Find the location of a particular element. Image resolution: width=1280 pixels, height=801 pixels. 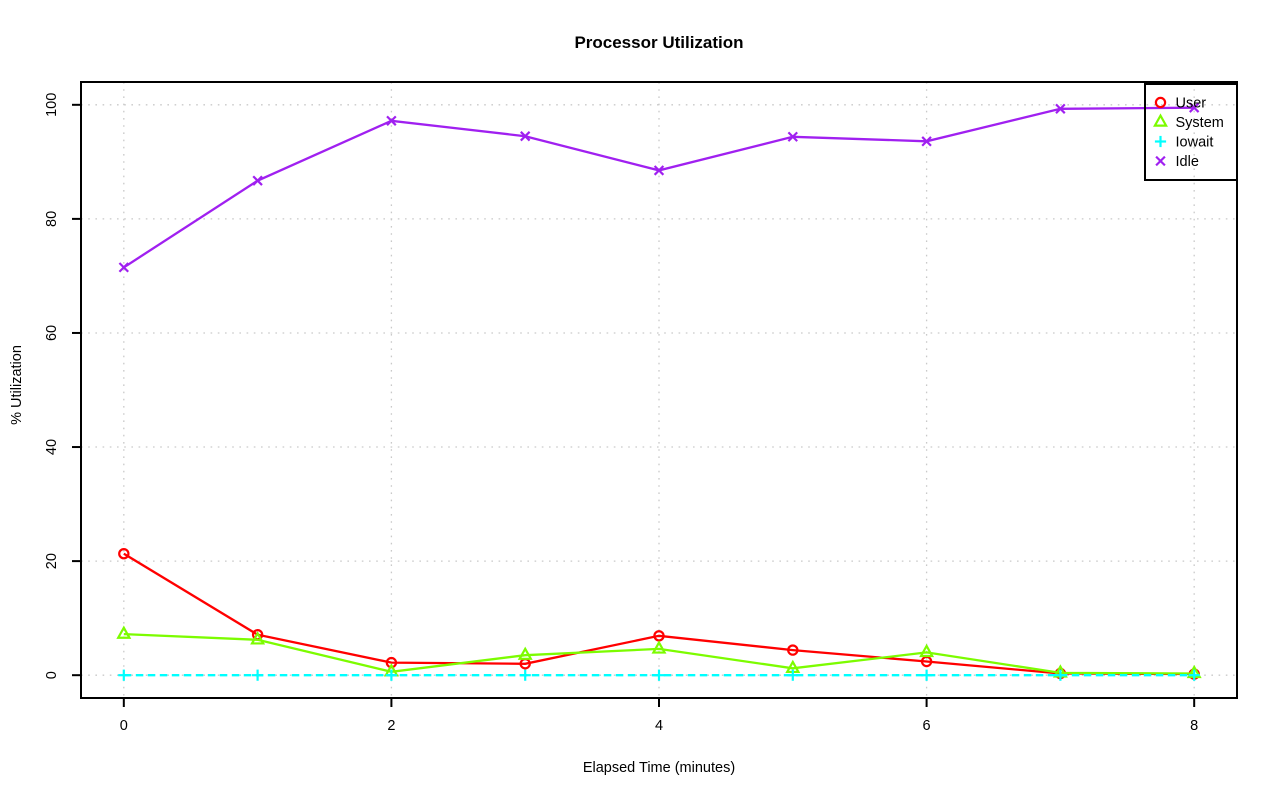

y-axis-tick-label: 20 is located at coordinates (52, 561).